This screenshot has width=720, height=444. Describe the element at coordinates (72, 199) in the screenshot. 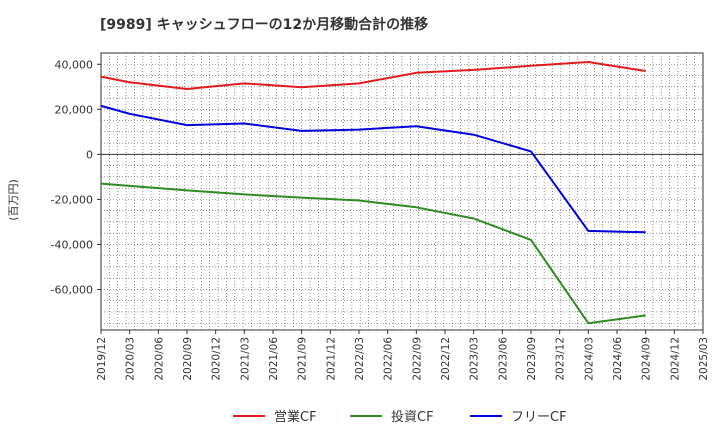

I see `y-tick-label: -20,000` at that location.